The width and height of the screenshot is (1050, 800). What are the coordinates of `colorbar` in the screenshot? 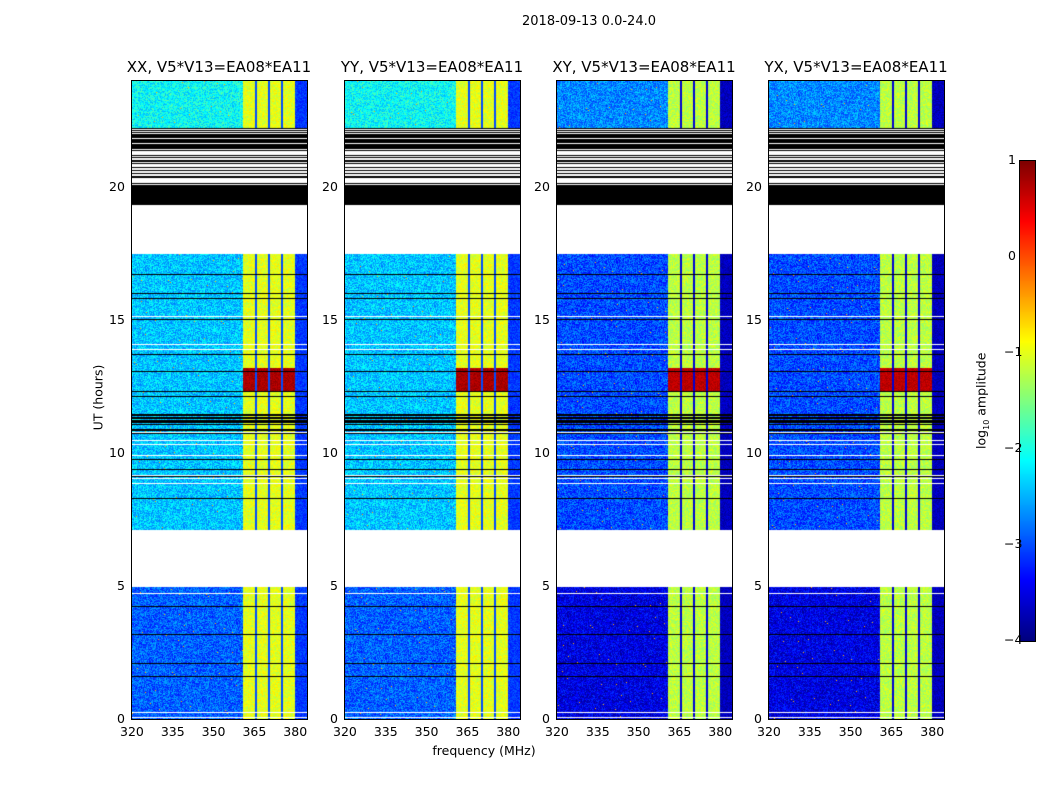 It's located at (1027, 401).